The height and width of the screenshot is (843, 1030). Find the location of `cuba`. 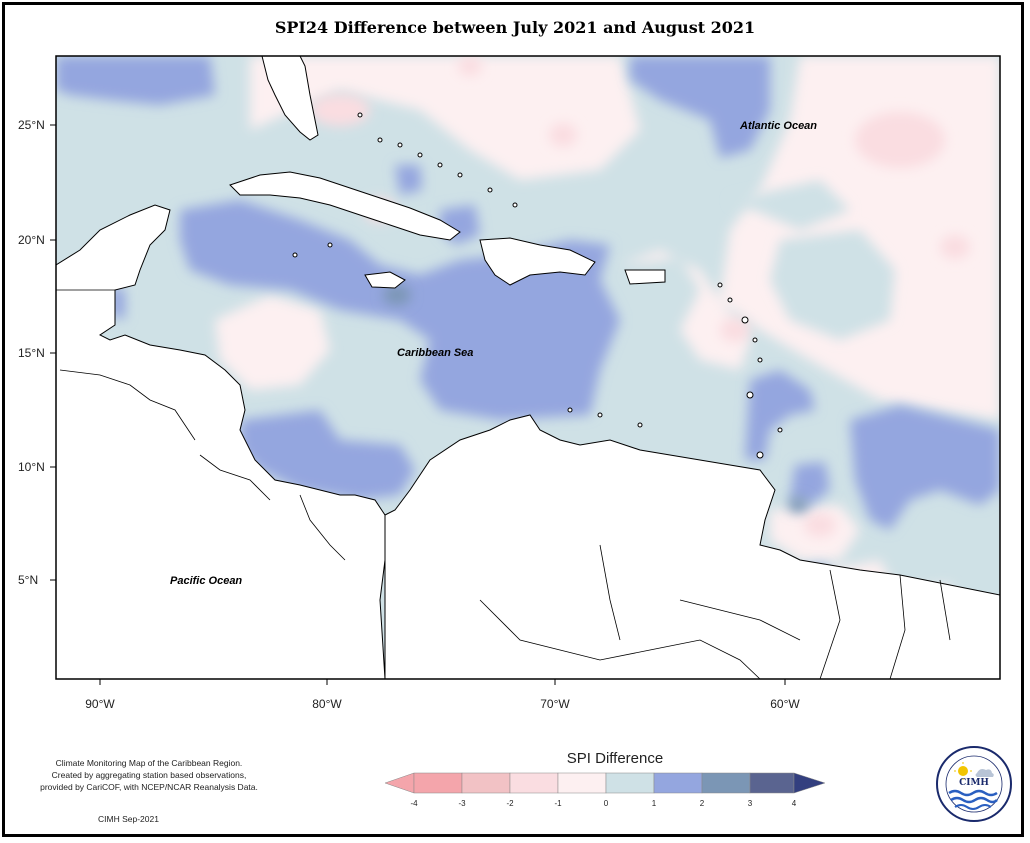

cuba is located at coordinates (345, 206).